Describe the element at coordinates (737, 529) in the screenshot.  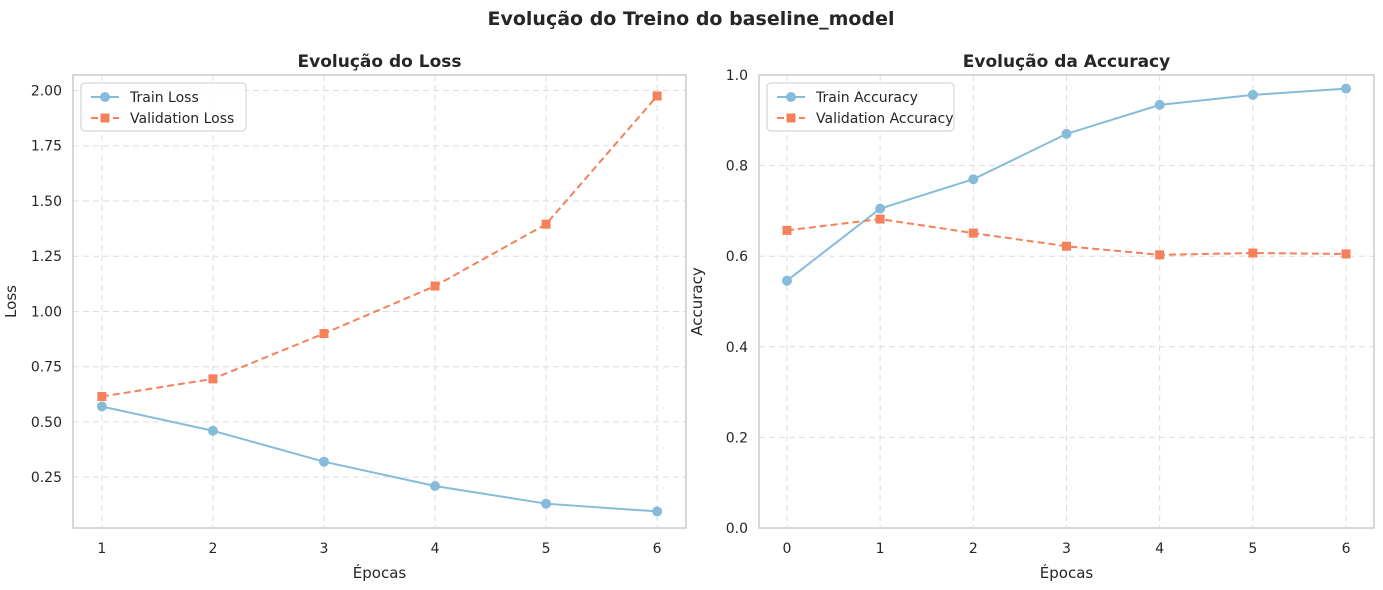
I see `accuracy-y-tick-label: 0.0` at that location.